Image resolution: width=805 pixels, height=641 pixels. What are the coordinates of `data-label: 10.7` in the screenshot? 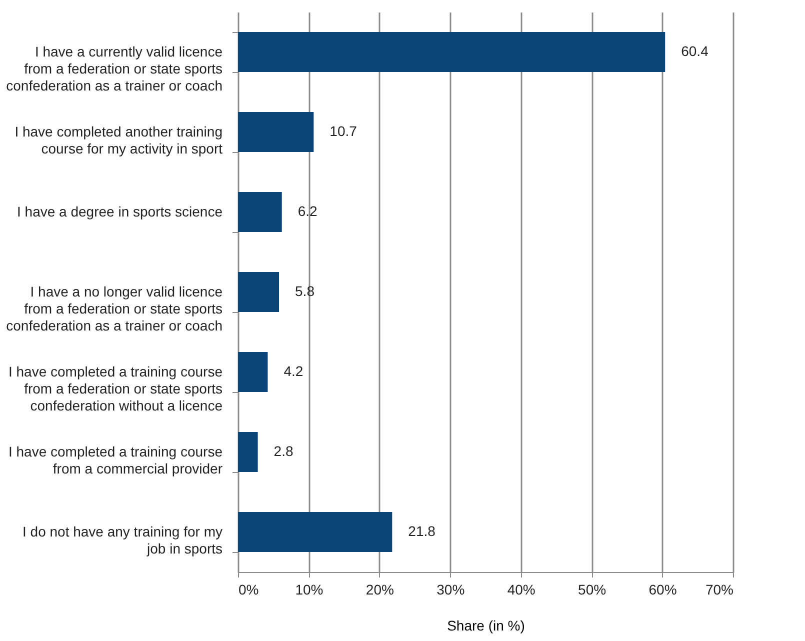 It's located at (344, 131).